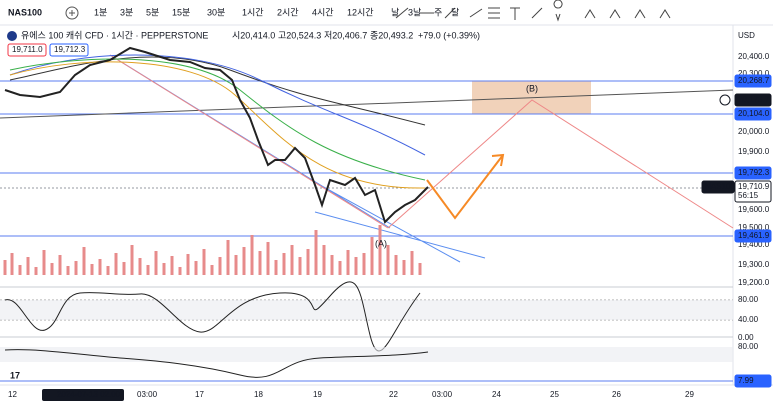  I want to click on price-label: 19,200.0, so click(754, 282).